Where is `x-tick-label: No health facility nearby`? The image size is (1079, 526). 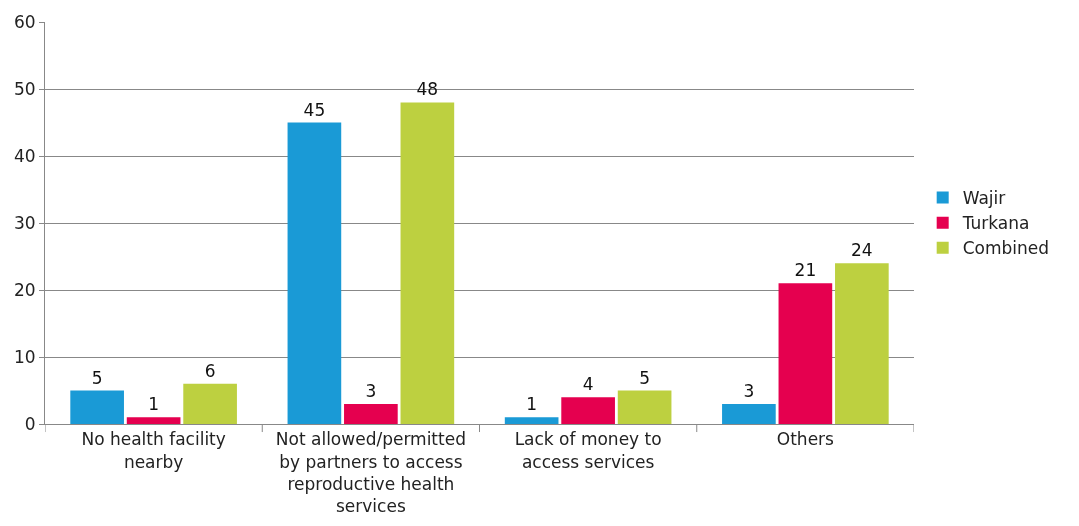
x-tick-label: No health facility nearby is located at coordinates (153, 450).